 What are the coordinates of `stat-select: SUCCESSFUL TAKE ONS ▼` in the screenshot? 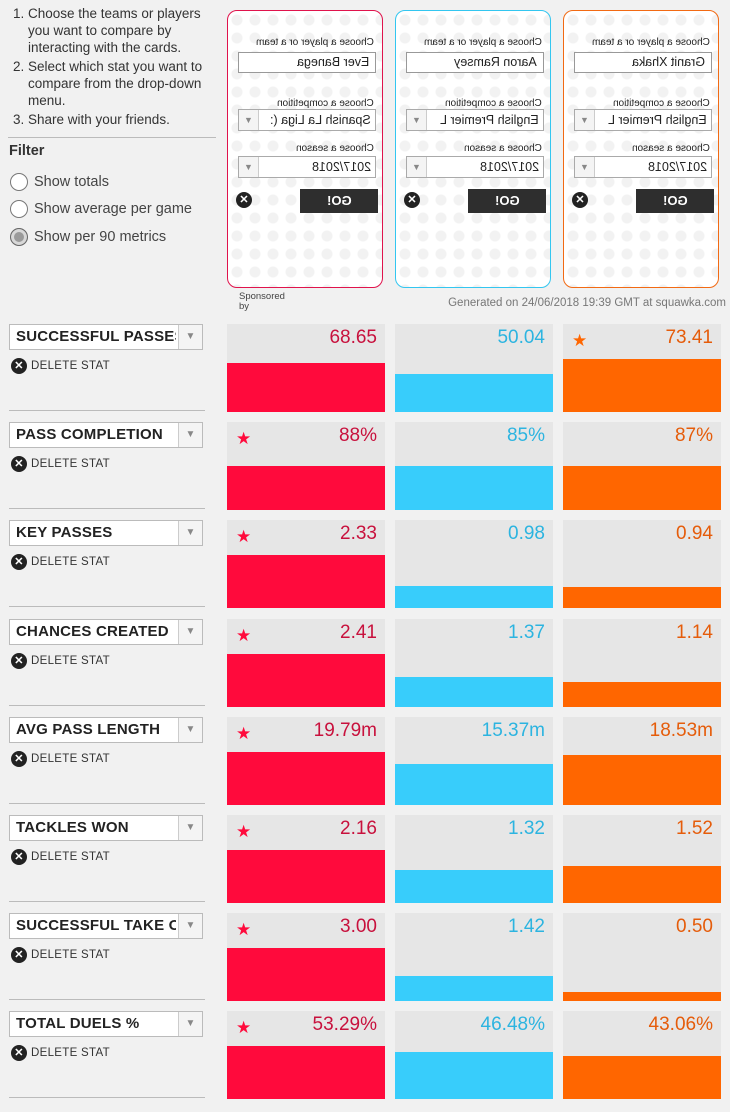 It's located at (106, 926).